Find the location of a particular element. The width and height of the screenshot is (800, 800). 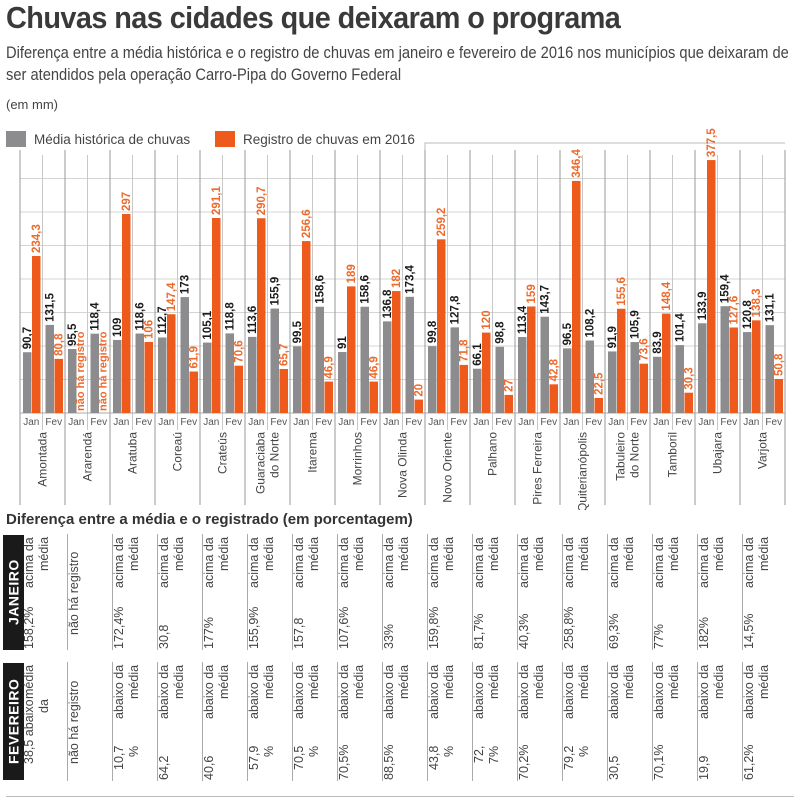

janeiro-cell: 40,3% acima da média is located at coordinates (539, 593).